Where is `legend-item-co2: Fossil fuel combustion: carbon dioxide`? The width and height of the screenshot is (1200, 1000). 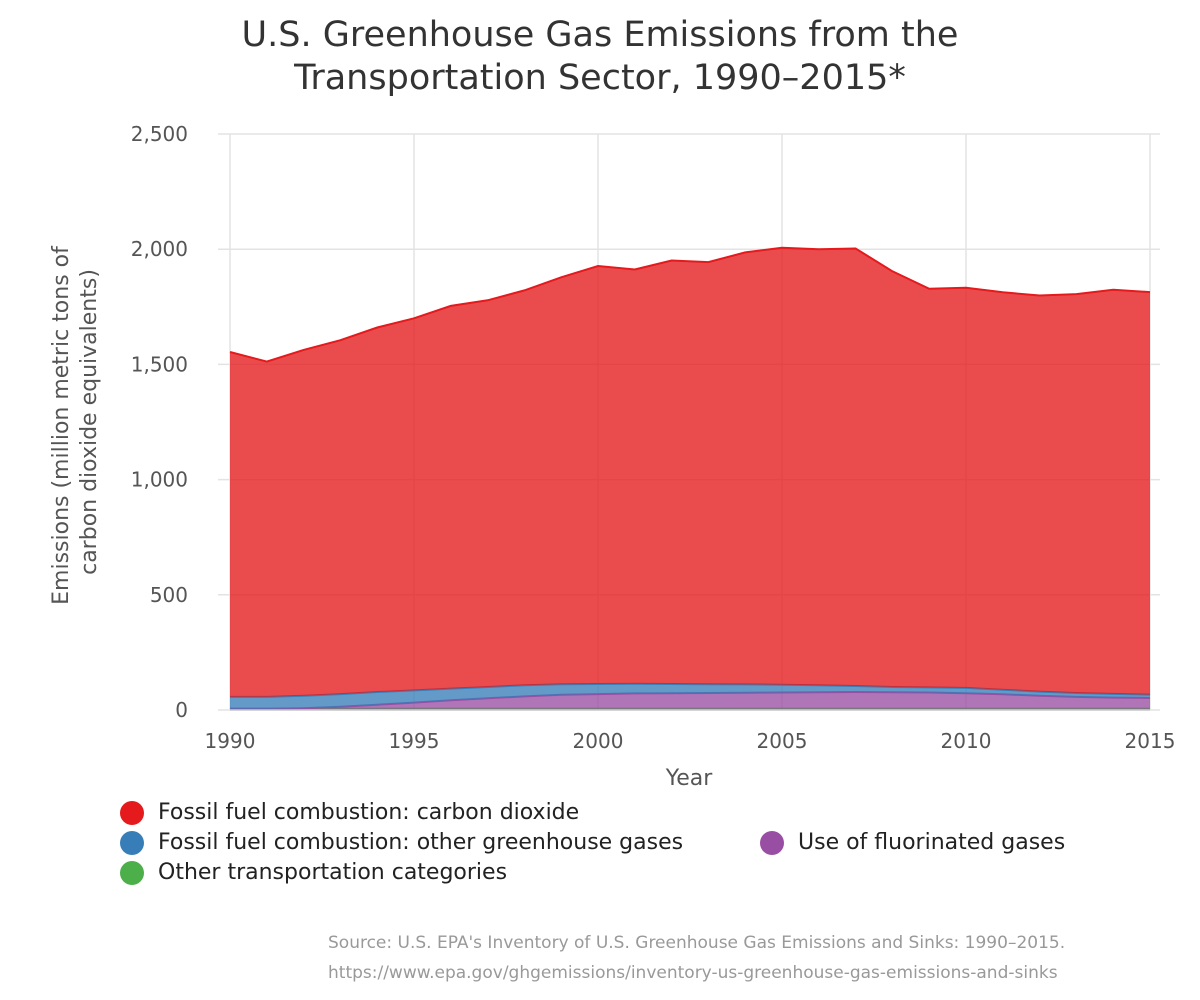 legend-item-co2: Fossil fuel combustion: carbon dioxide is located at coordinates (349, 812).